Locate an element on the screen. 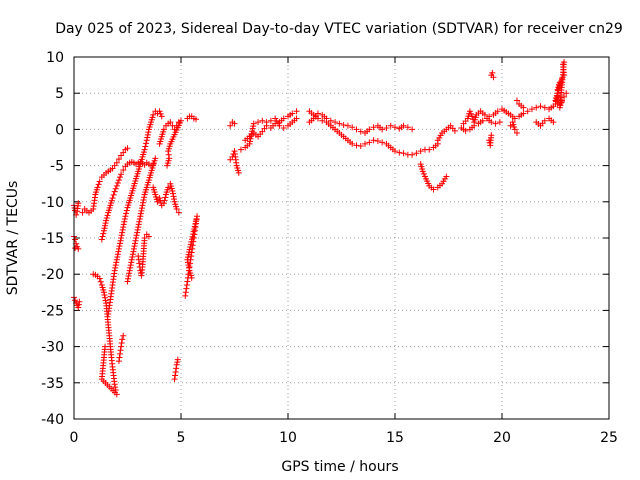  y-tick-label: 0 is located at coordinates (59, 130).